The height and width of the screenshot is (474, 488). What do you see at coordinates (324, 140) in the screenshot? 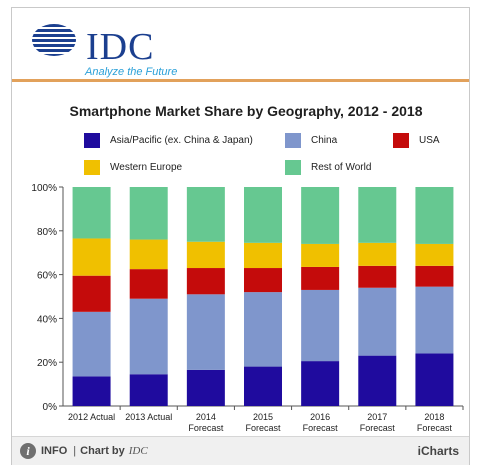
I see `legend-label: China` at bounding box center [324, 140].